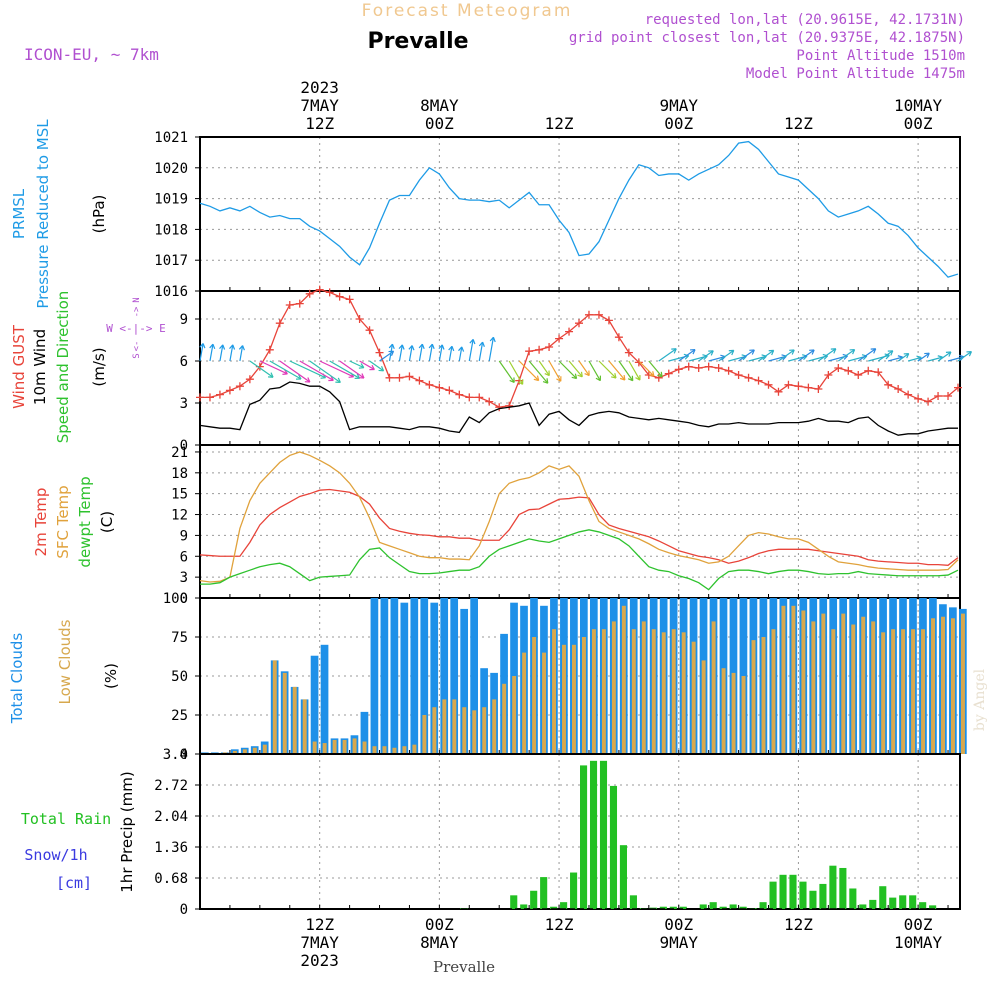  I want to click on series-line-dewpt-temp, so click(579, 560).